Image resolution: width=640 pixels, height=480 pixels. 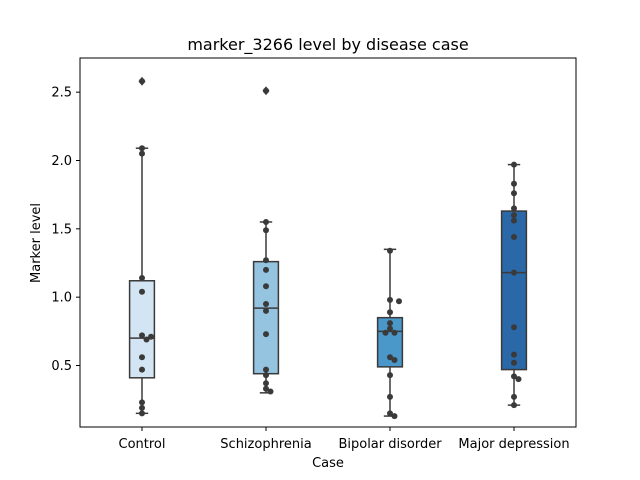 What do you see at coordinates (61, 161) in the screenshot?
I see `y-tick-label: 2.0` at bounding box center [61, 161].